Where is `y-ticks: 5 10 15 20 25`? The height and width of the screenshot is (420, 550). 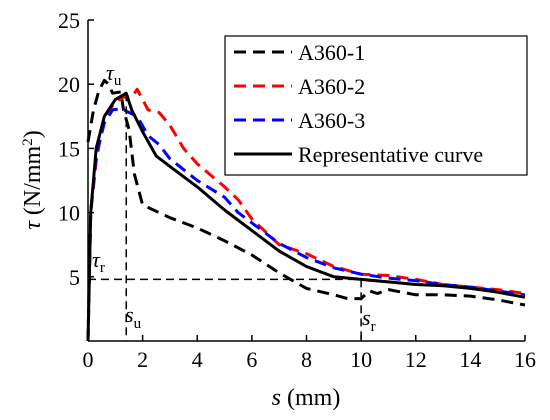 y-ticks: 5 10 15 20 25 is located at coordinates (76, 149).